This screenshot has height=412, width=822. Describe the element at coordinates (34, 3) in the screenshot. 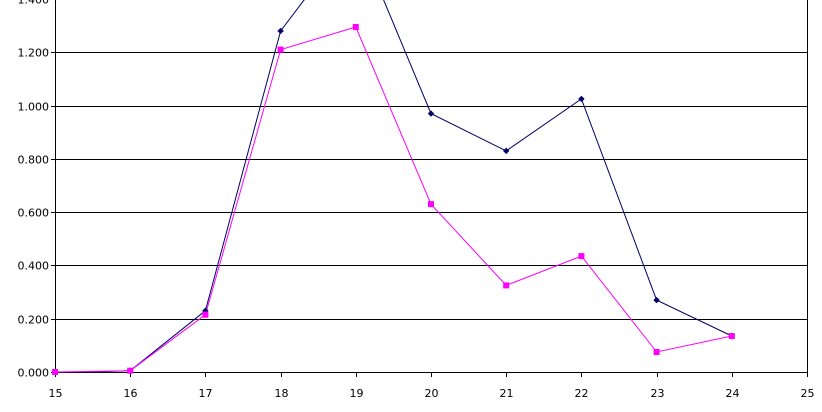

I see `y-tick-label: 1.400` at that location.